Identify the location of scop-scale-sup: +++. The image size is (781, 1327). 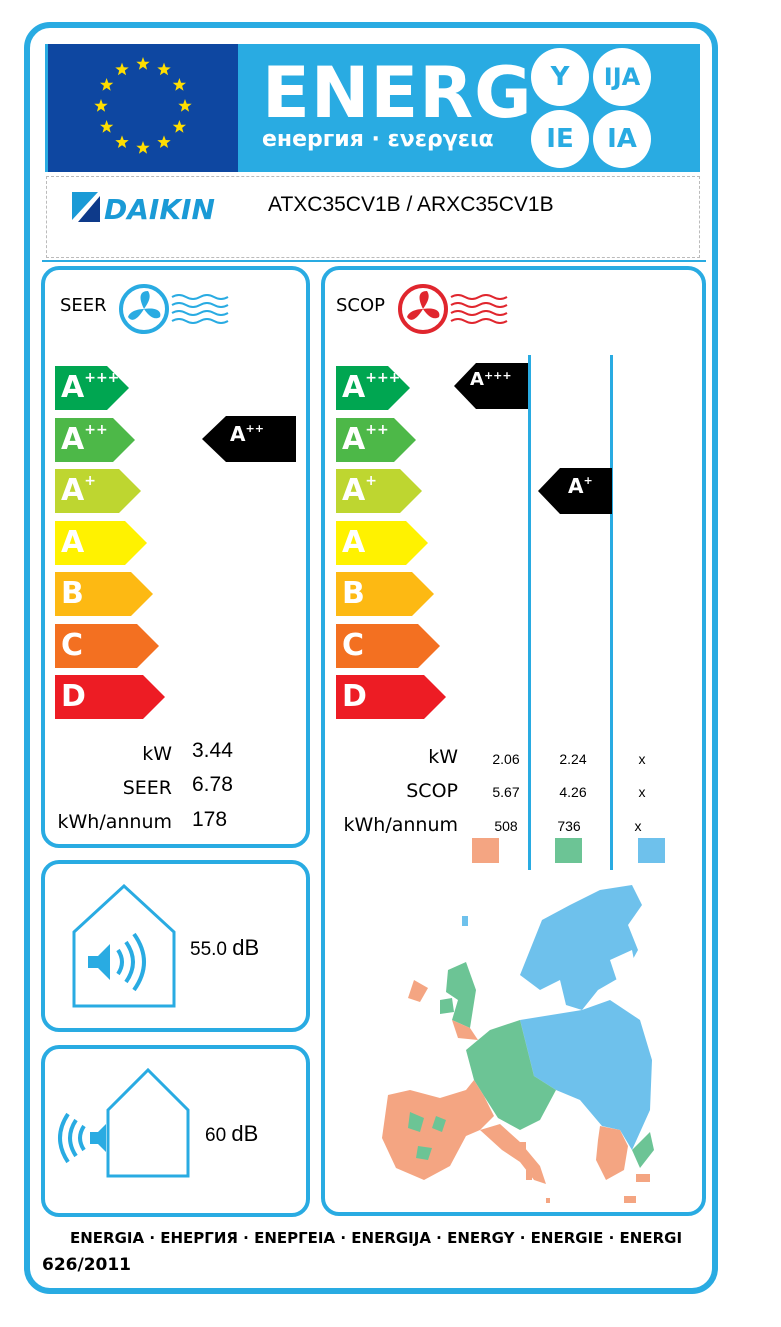
(383, 378).